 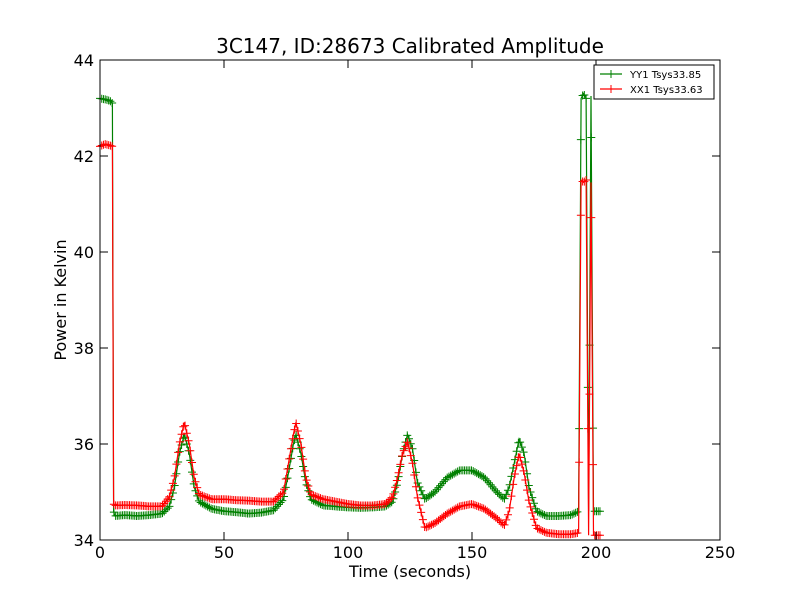 What do you see at coordinates (84, 60) in the screenshot?
I see `y-tick-label: 44` at bounding box center [84, 60].